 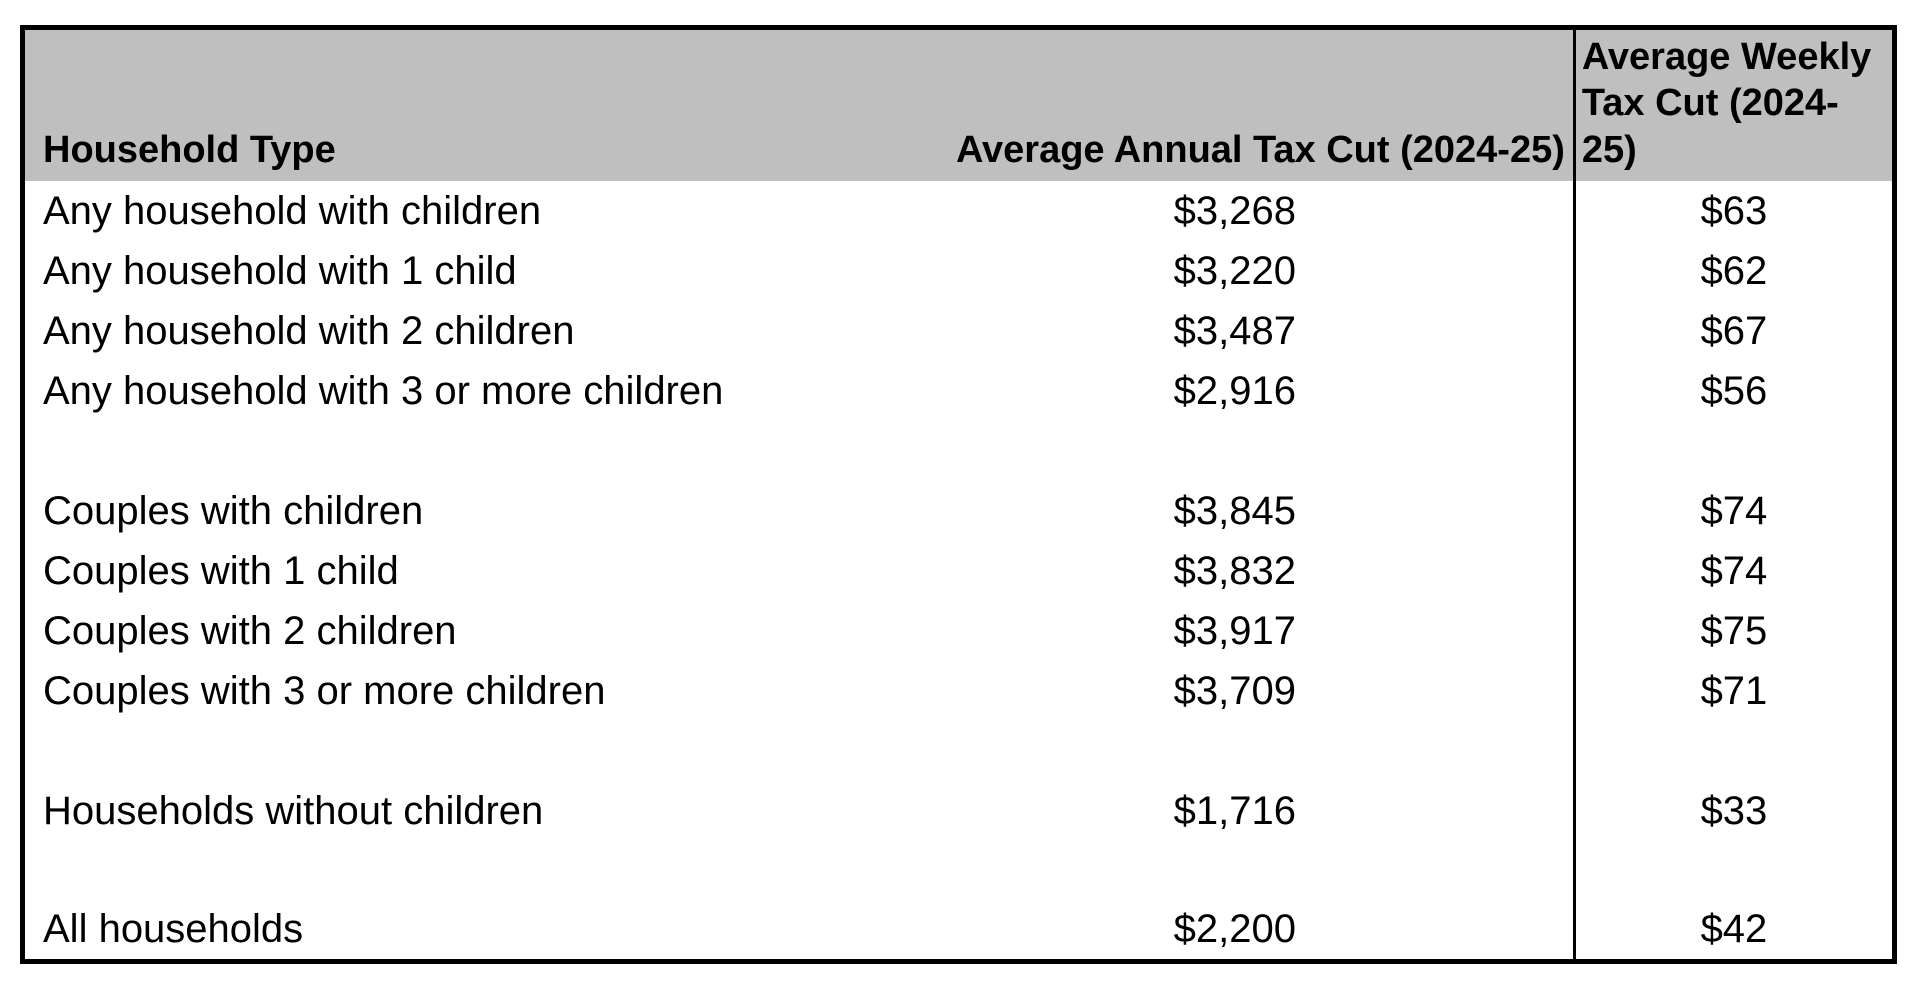 What do you see at coordinates (1733, 631) in the screenshot?
I see `weekly-tax-cut-cell: $75` at bounding box center [1733, 631].